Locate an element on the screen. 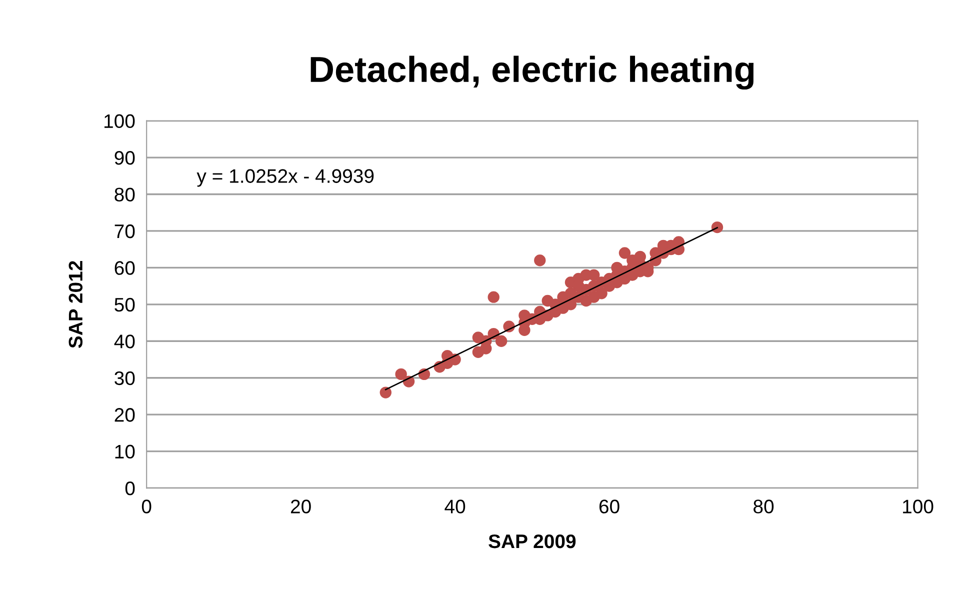 This screenshot has height=604, width=958. y-tick-label: 0 is located at coordinates (130, 489).